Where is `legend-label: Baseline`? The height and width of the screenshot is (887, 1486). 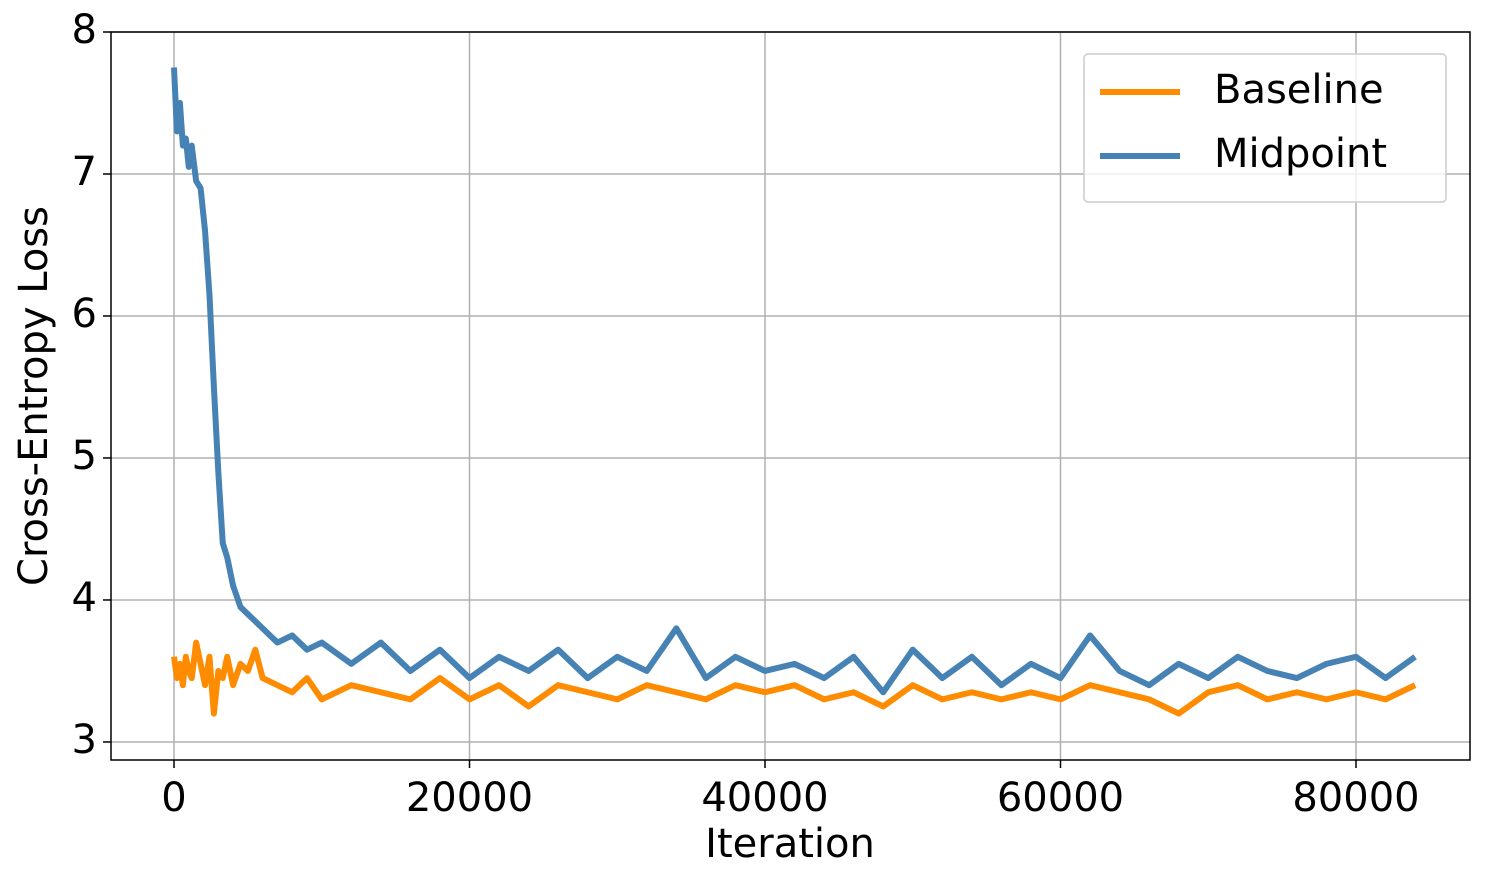
legend-label: Baseline is located at coordinates (1299, 90).